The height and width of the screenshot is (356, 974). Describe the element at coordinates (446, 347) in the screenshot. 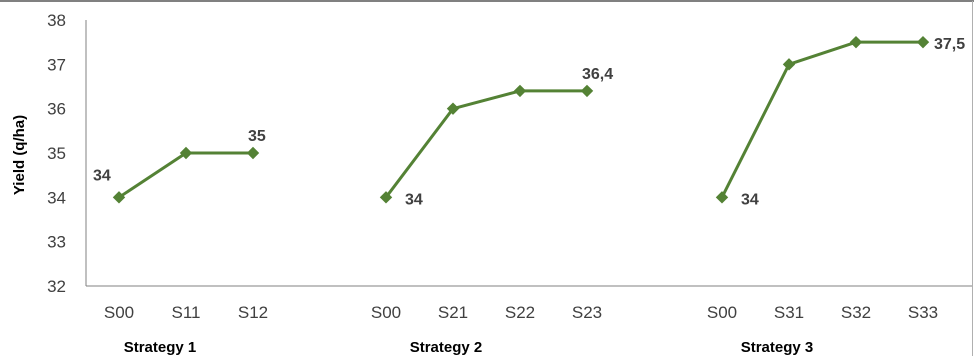

I see `strategy-group-label: Strategy 2` at that location.